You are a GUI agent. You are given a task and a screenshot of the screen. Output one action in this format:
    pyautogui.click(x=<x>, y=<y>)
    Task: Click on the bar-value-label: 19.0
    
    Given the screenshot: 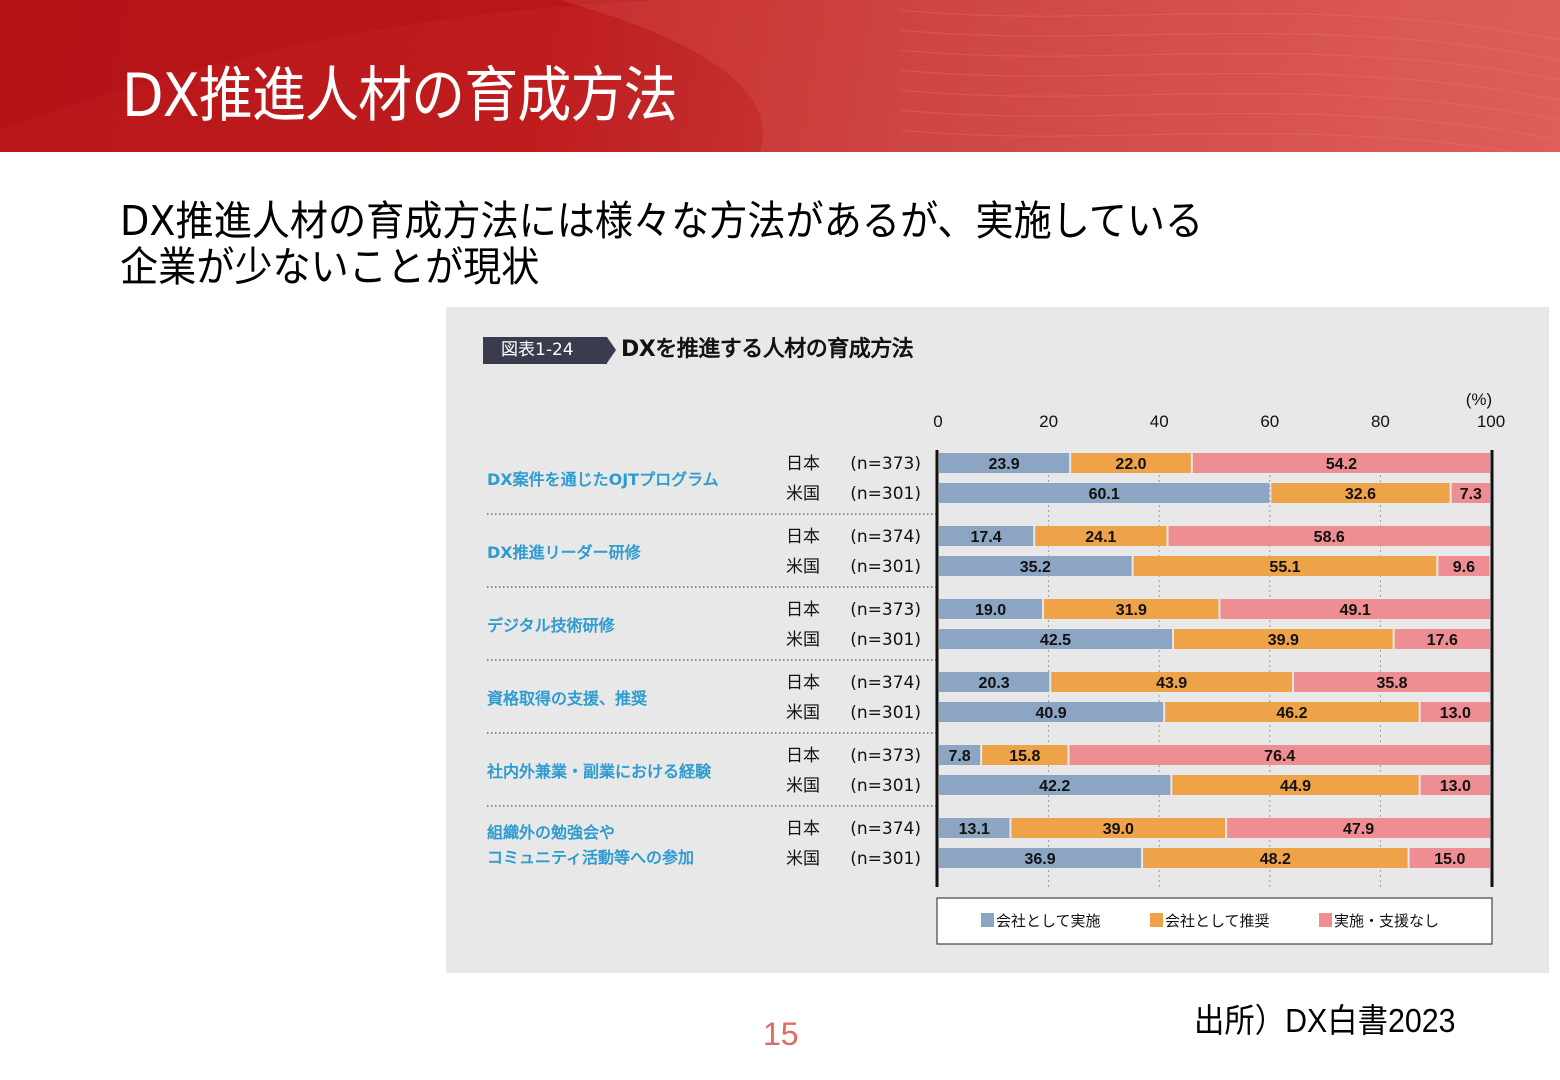 What is the action you would take?
    pyautogui.click(x=990, y=610)
    